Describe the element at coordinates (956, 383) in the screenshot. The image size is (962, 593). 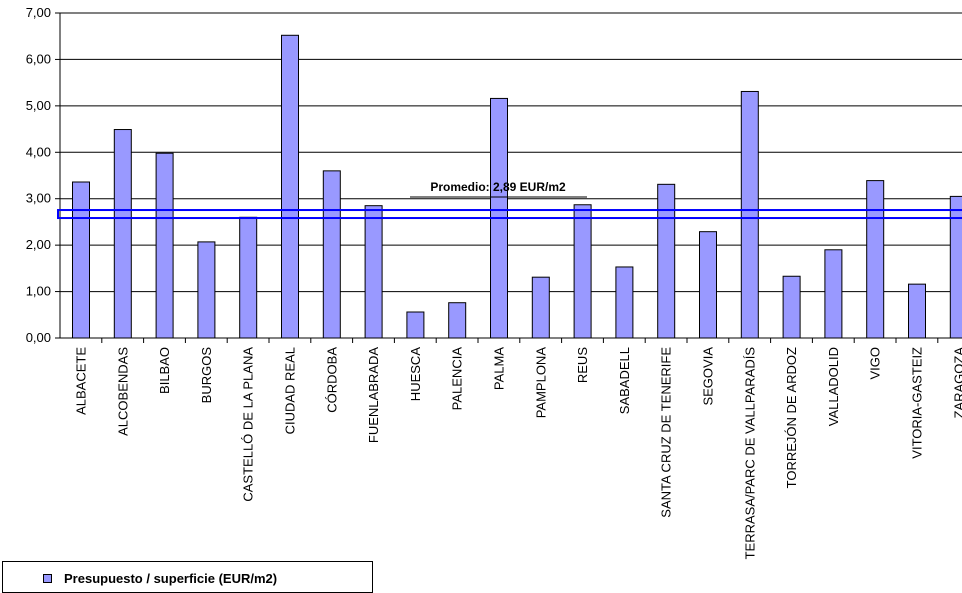
I see `x-tick-label: ZARAGOZA` at that location.